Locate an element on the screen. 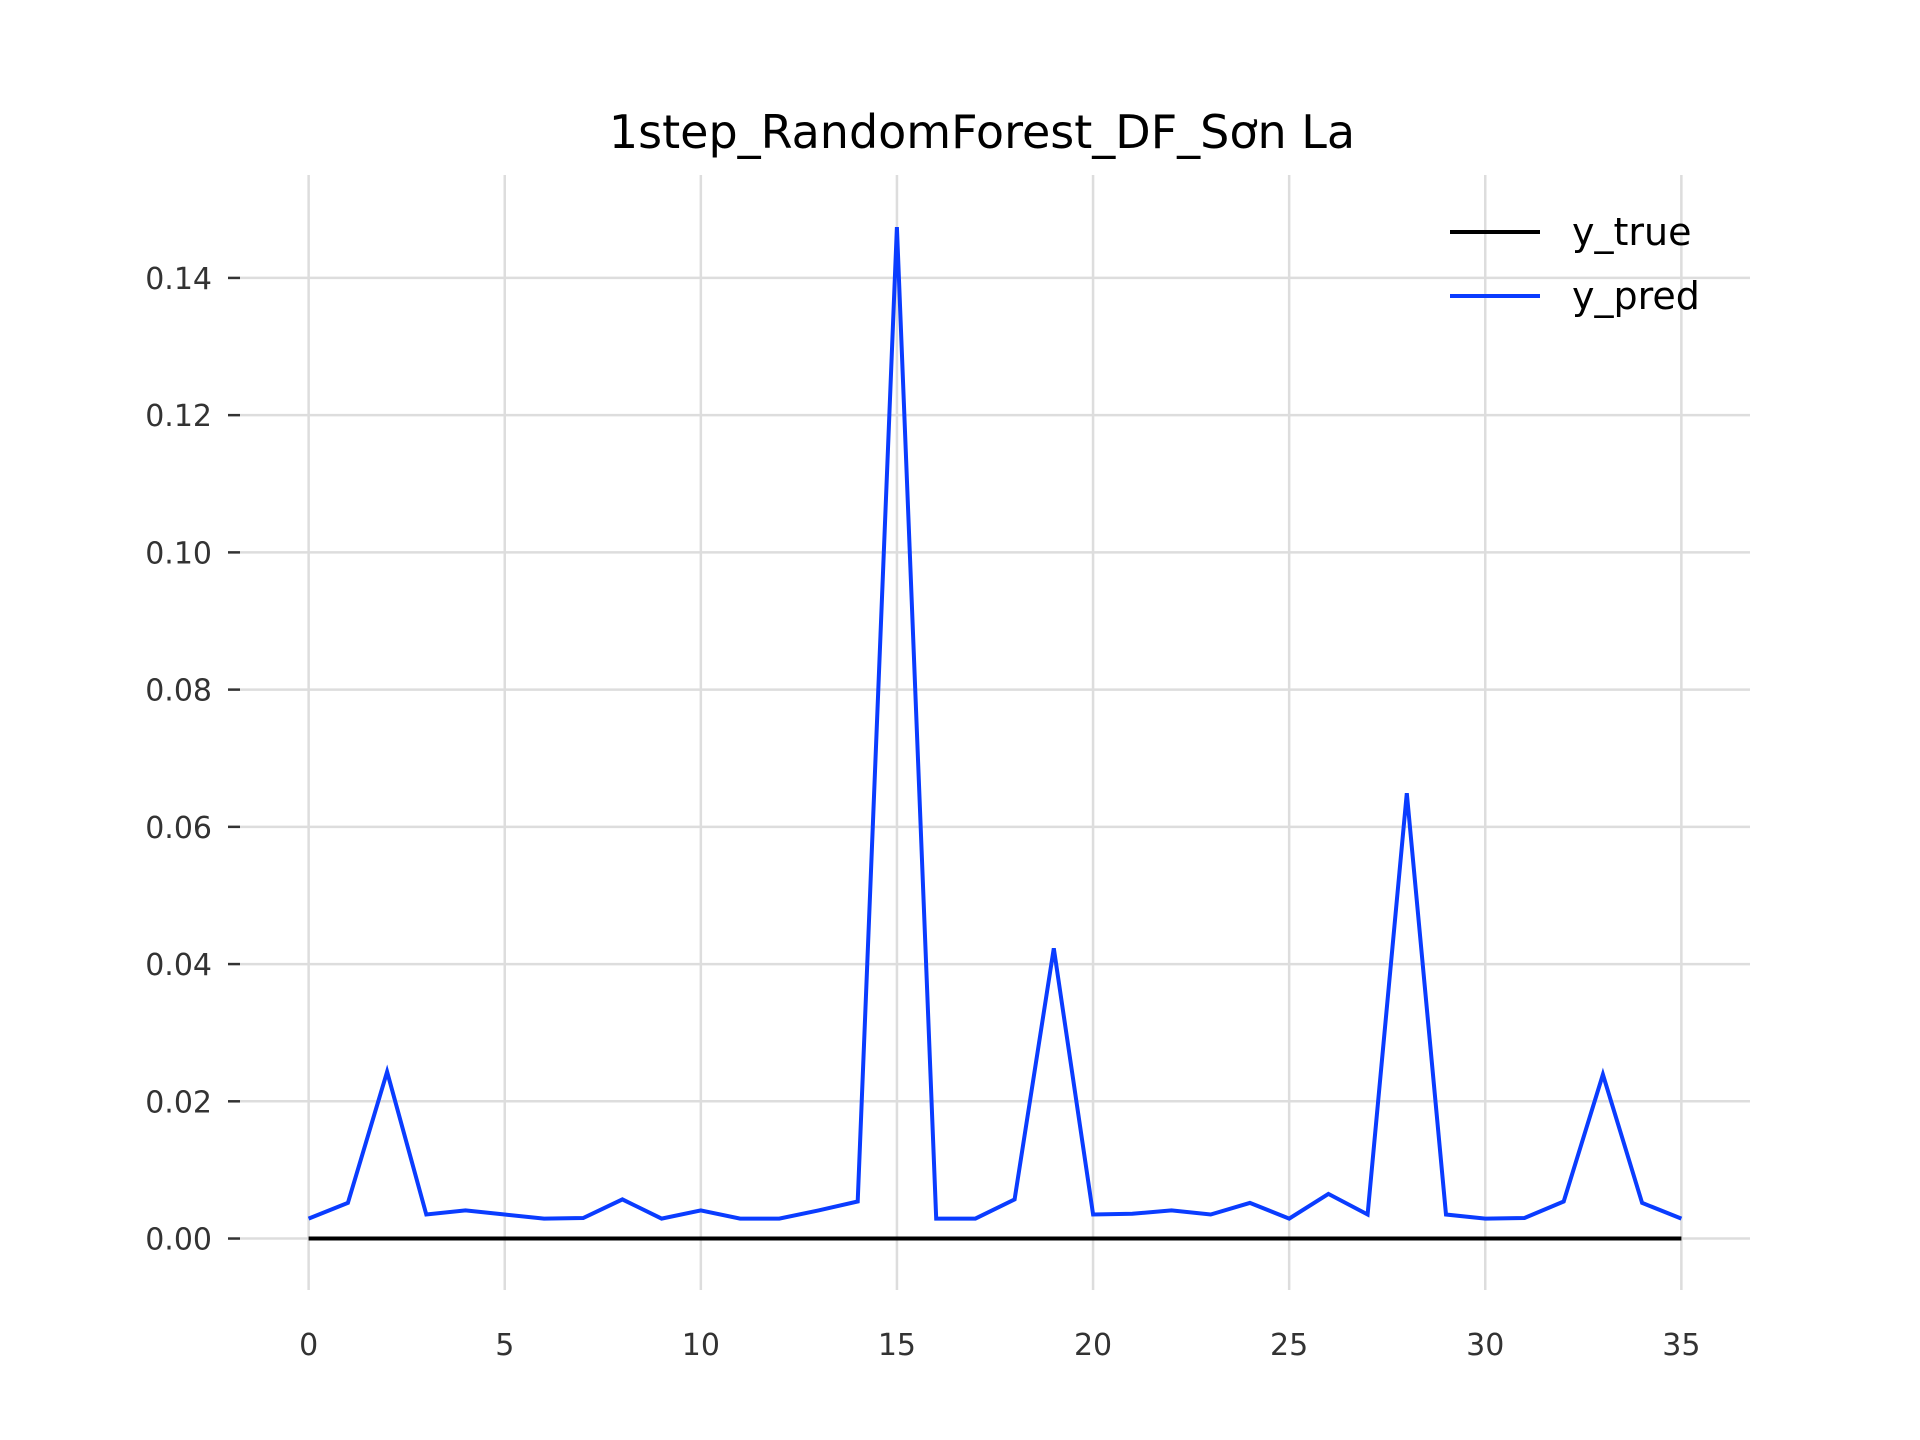  legend-label: y_pred is located at coordinates (1636, 296).